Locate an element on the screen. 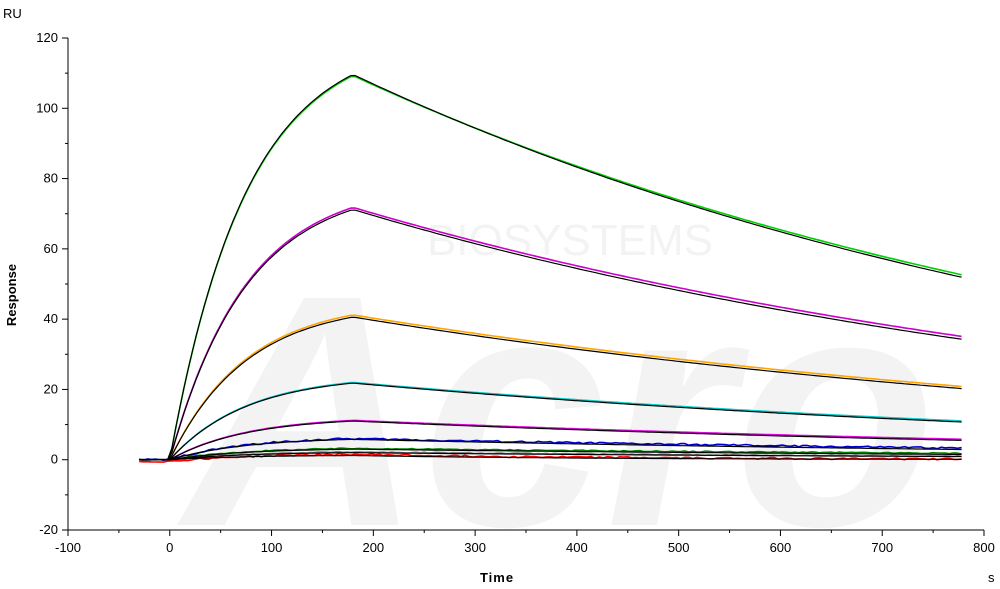 The image size is (1000, 589). x-tick-label: 500 is located at coordinates (679, 547).